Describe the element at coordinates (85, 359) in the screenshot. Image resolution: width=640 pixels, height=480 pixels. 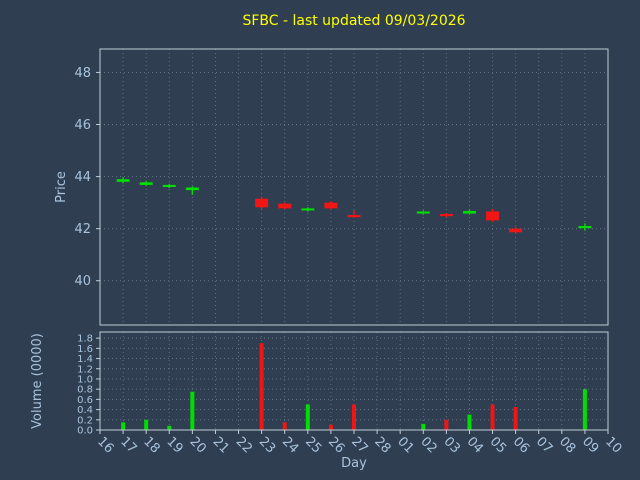
I see `volume-tick-label: 1.4` at that location.